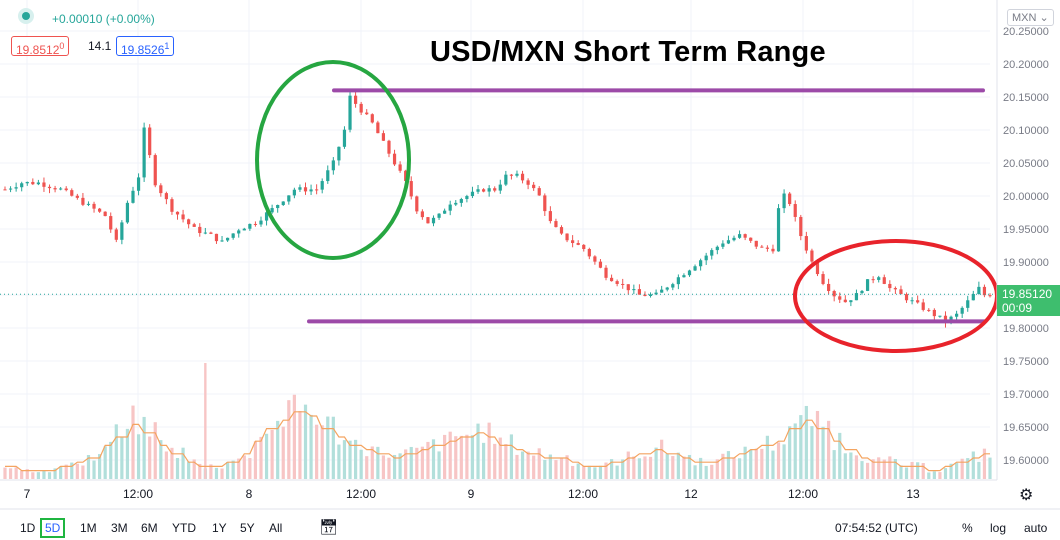  What do you see at coordinates (967, 528) in the screenshot?
I see `percent-toggle: %` at bounding box center [967, 528].